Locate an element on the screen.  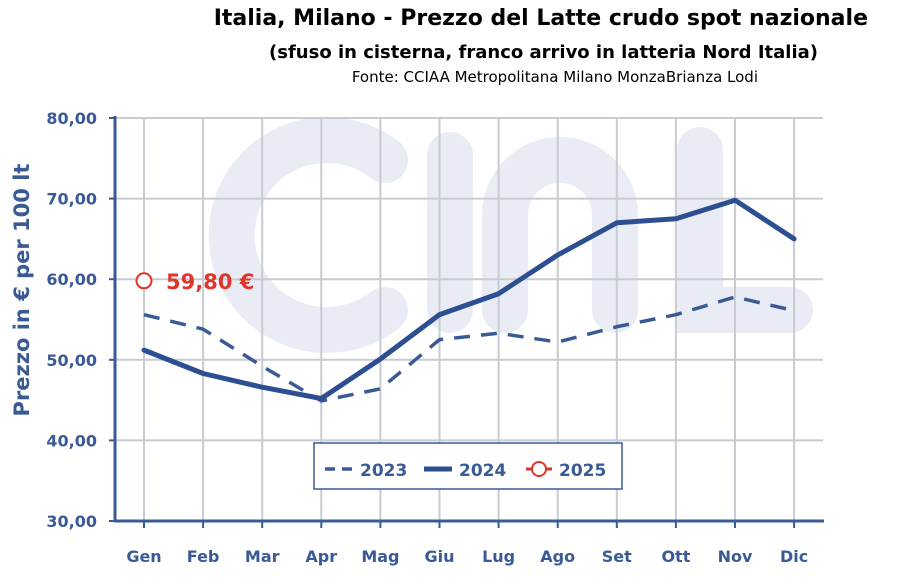
x-tick-label: Nov is located at coordinates (735, 556).